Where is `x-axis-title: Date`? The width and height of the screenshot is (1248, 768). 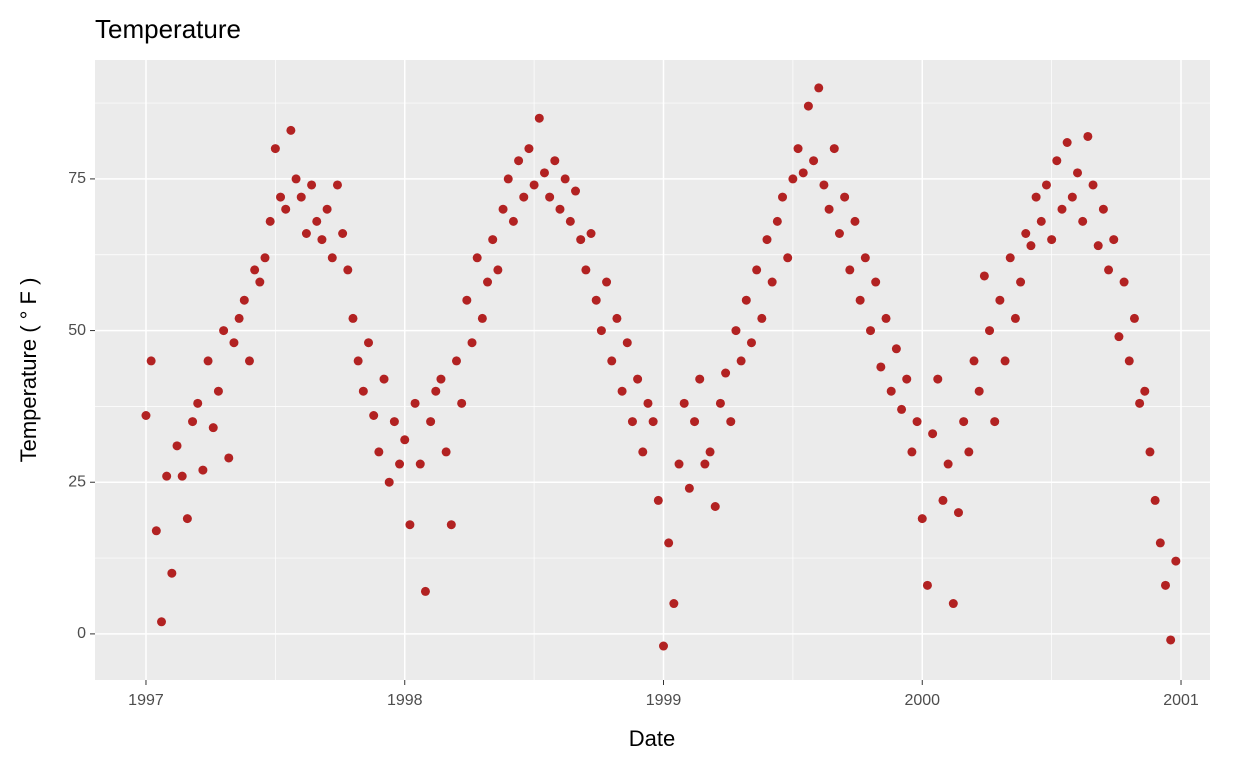 x-axis-title: Date is located at coordinates (652, 738).